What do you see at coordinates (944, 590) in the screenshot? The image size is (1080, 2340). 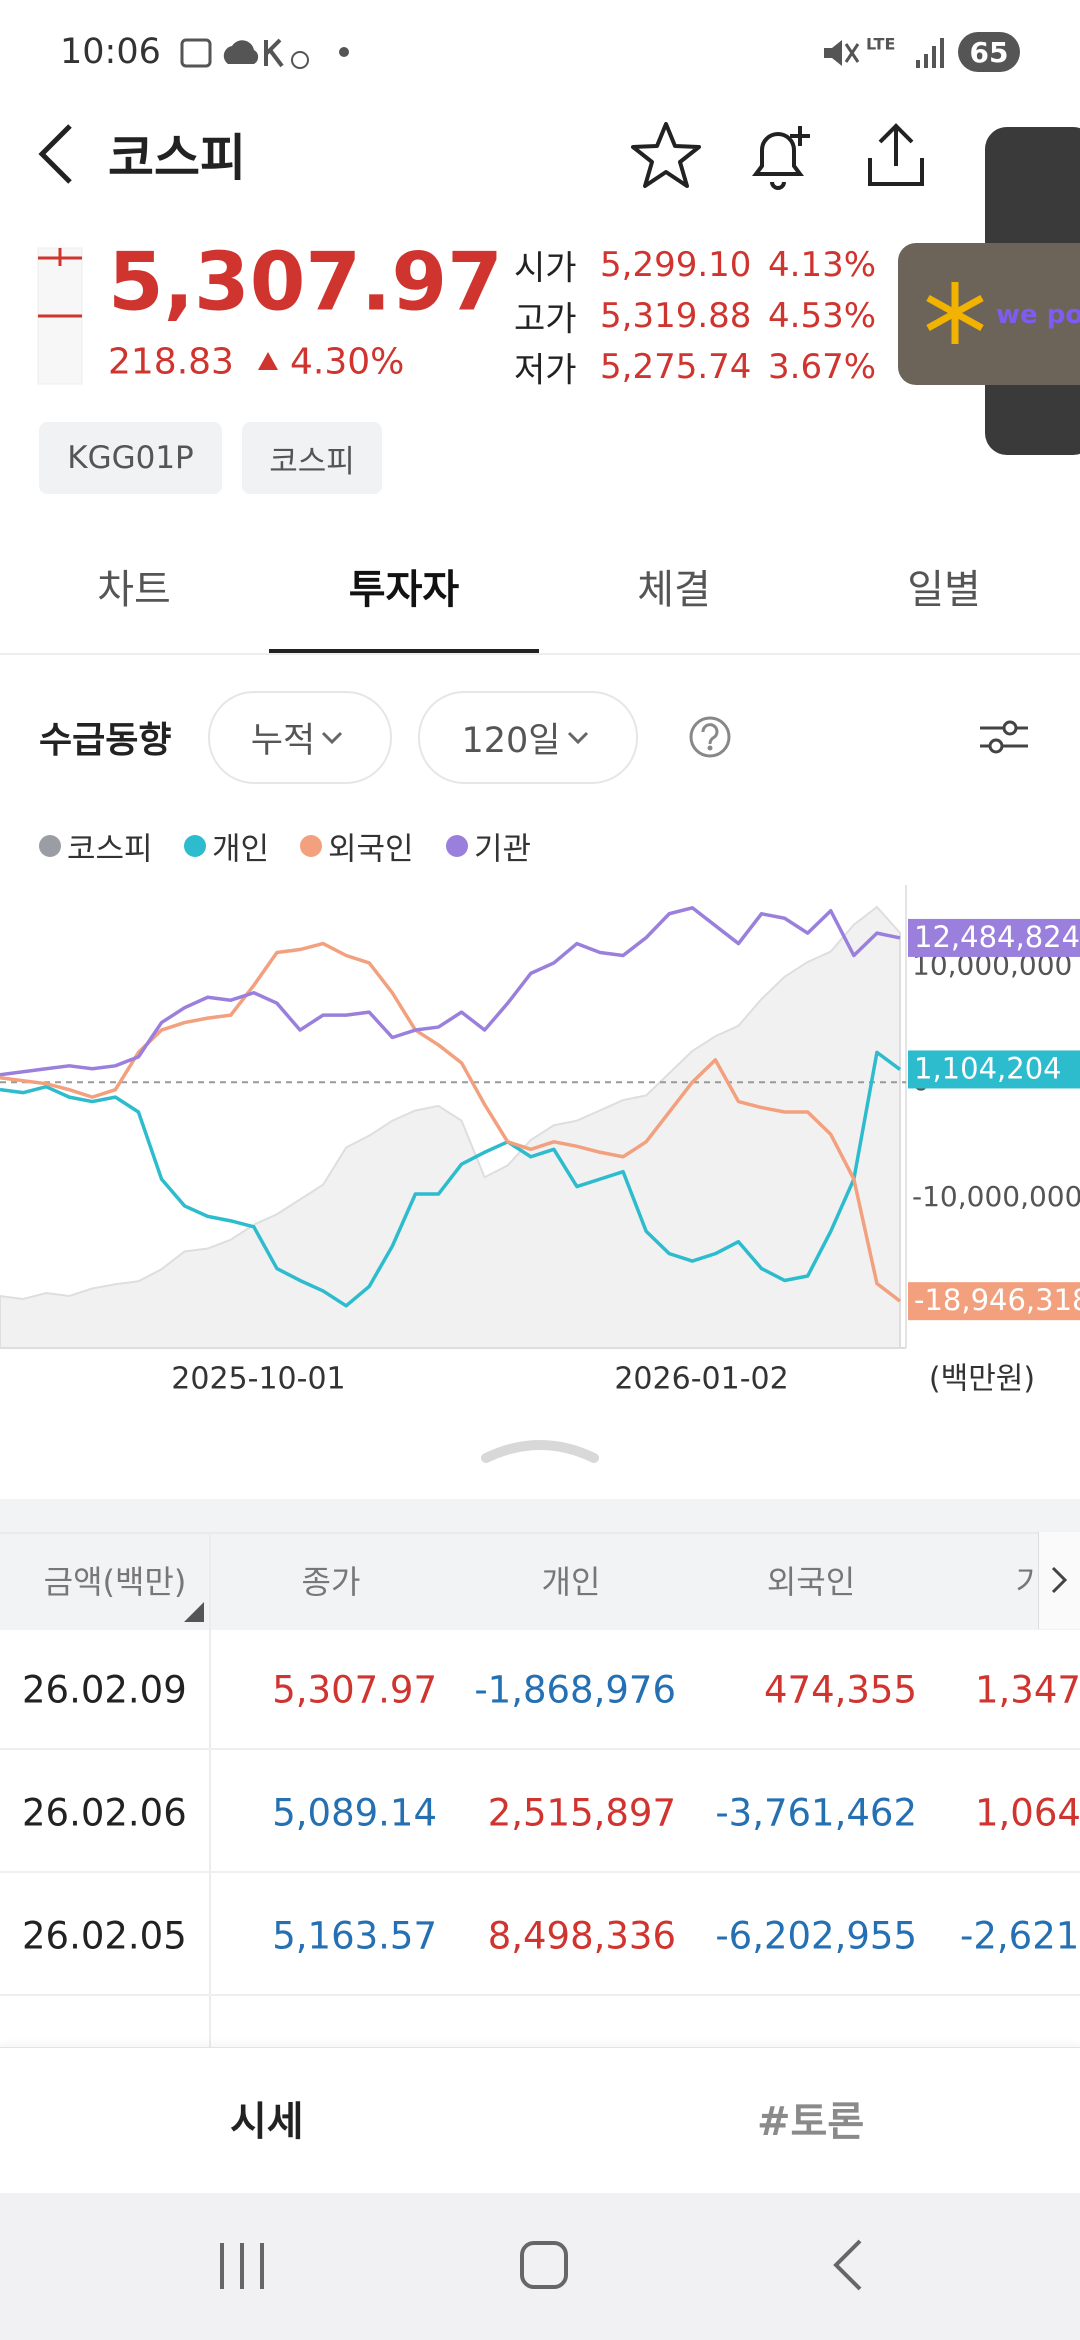 I see `tab: 일별` at bounding box center [944, 590].